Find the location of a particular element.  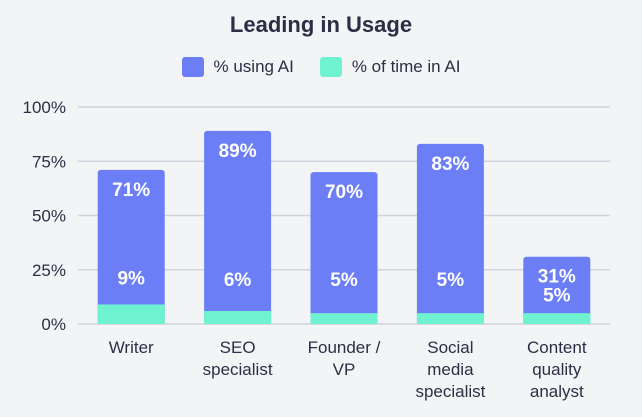

y-tick-label: 100% is located at coordinates (44, 107).